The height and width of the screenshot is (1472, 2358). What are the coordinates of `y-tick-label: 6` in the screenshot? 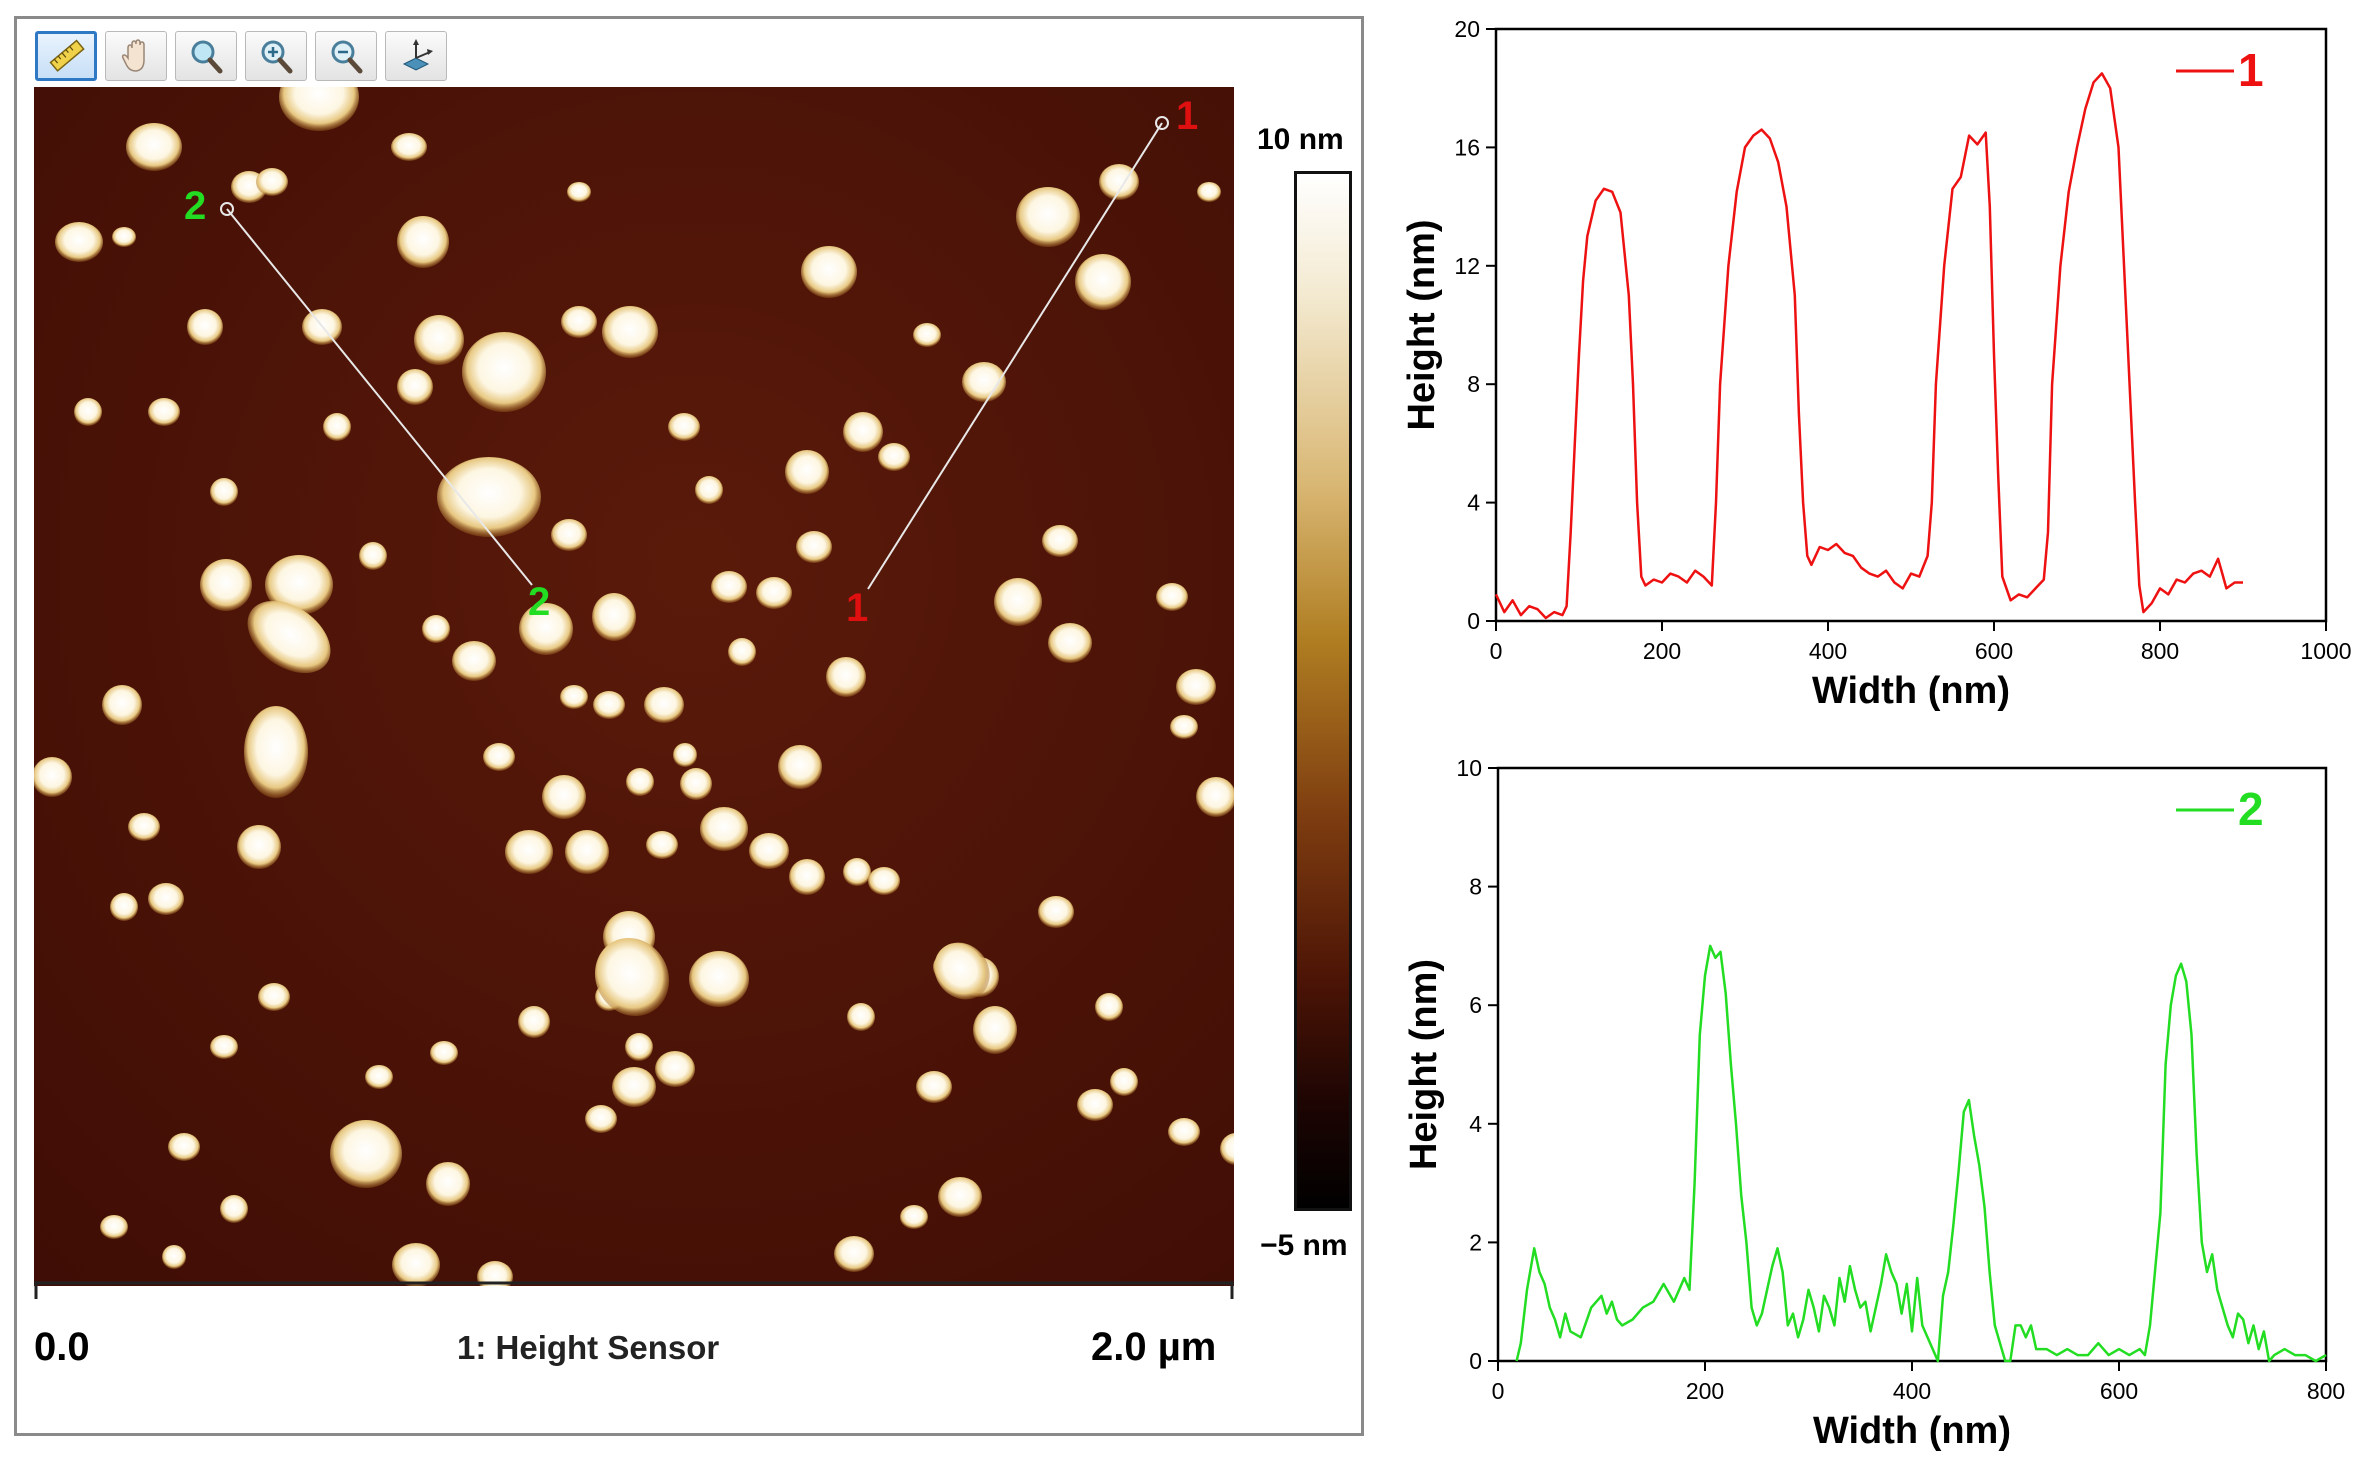 It's located at (1475, 1005).